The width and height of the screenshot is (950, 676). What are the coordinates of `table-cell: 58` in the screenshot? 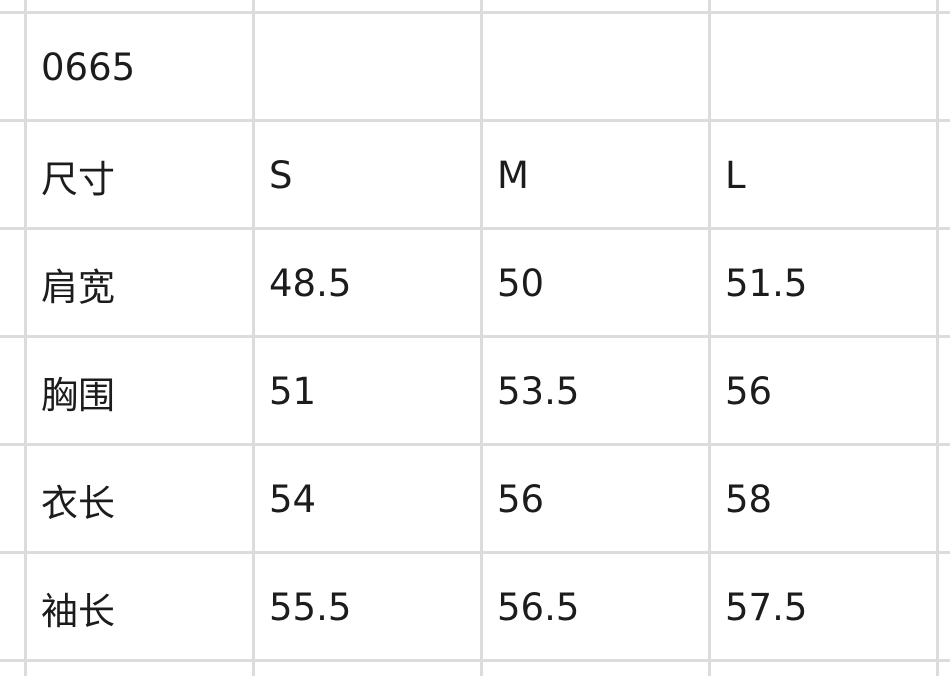 It's located at (749, 499).